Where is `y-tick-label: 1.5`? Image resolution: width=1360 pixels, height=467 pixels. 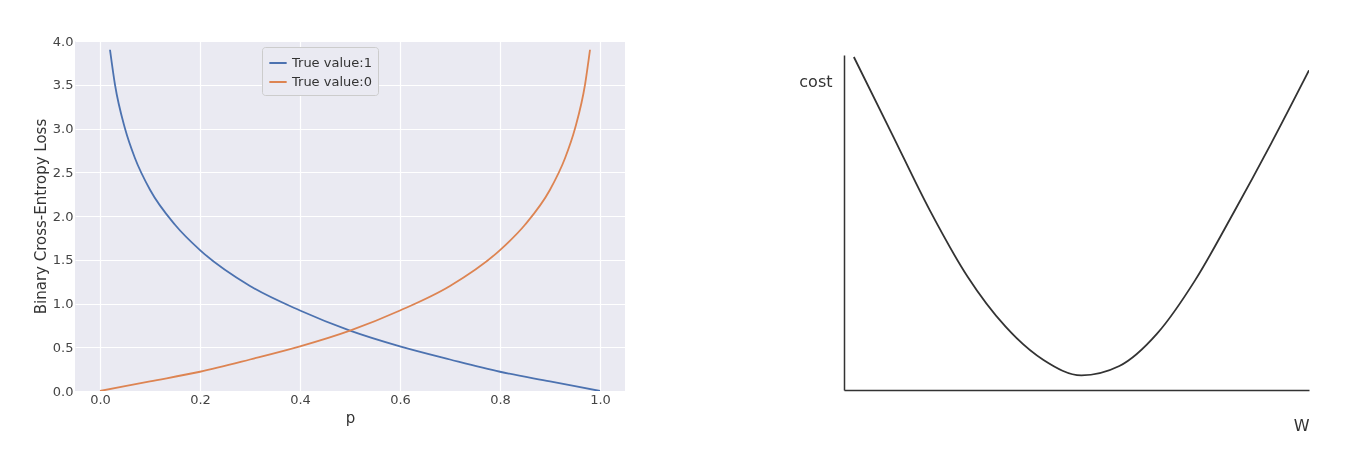
y-tick-label: 1.5 is located at coordinates (63, 260).